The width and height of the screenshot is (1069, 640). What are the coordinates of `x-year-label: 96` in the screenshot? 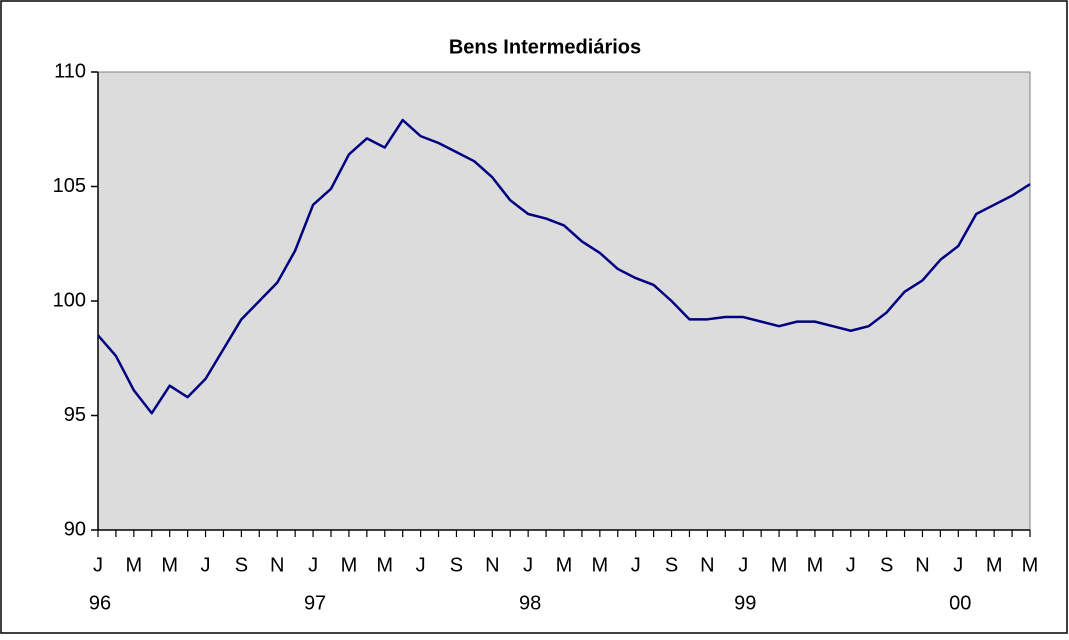 It's located at (100, 603).